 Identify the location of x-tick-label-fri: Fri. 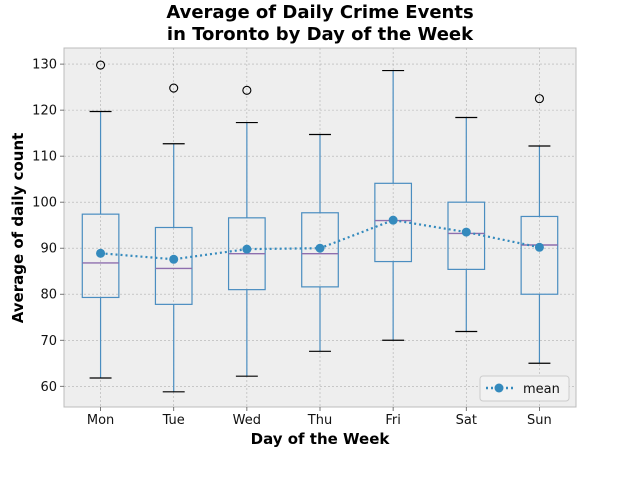
(393, 420).